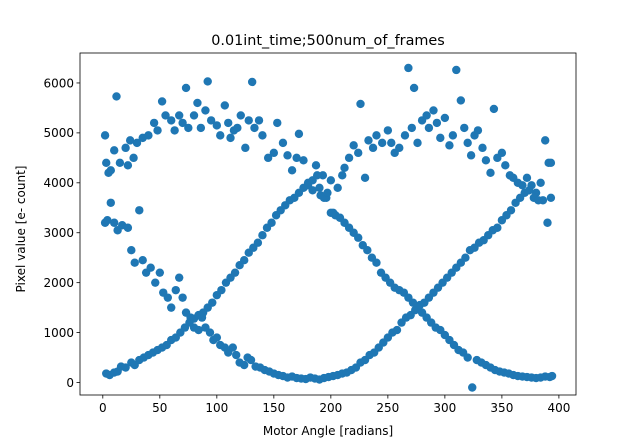 The height and width of the screenshot is (443, 640). I want to click on x-tick-label: 400, so click(558, 408).